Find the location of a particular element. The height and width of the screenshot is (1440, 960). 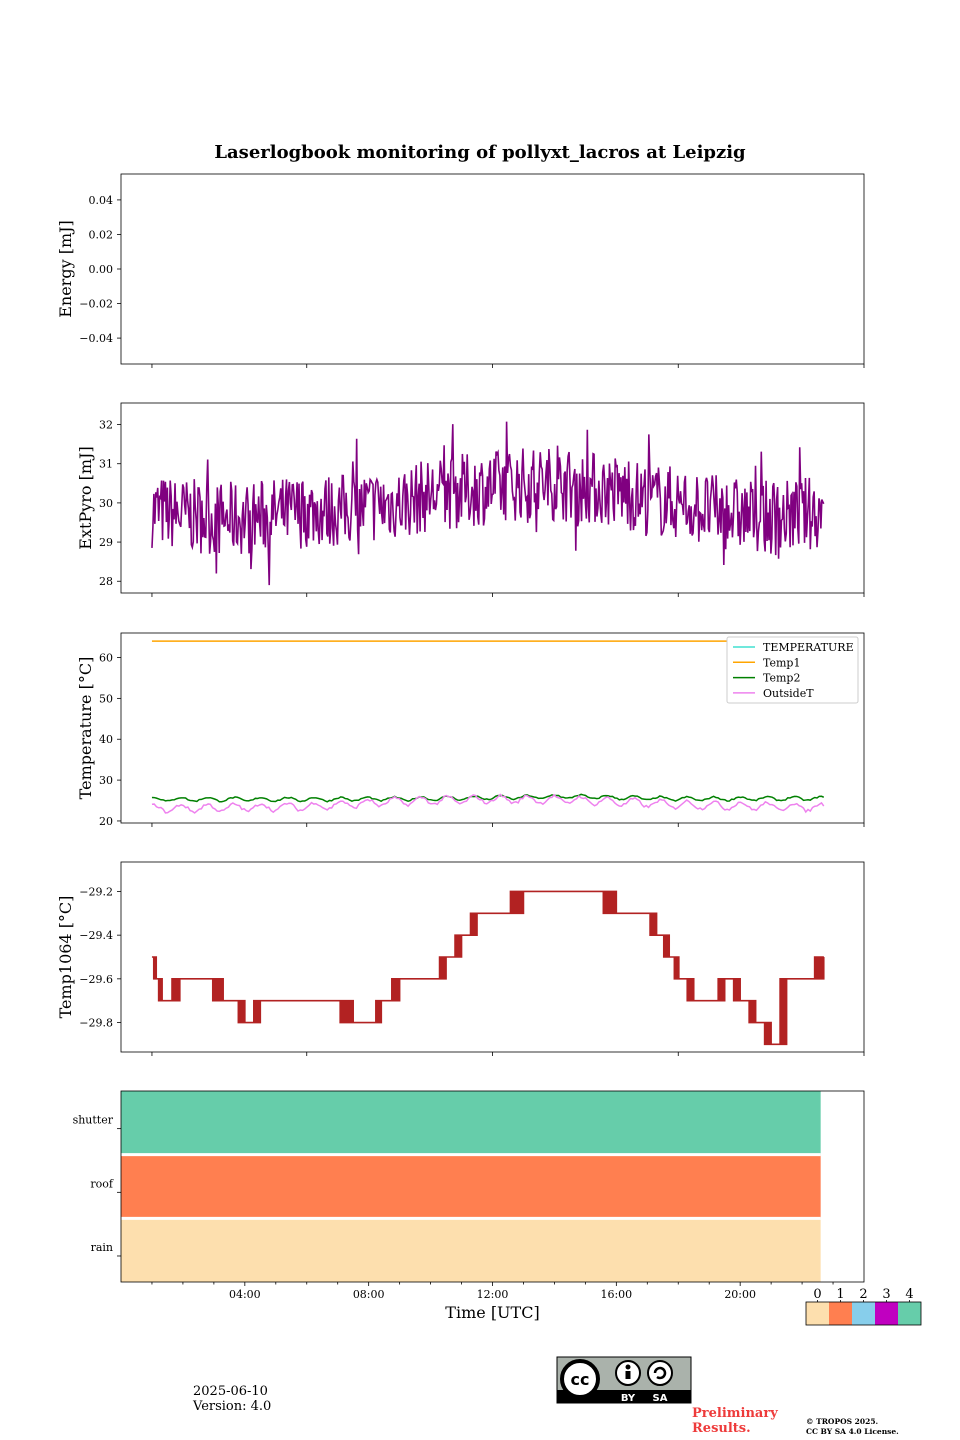

panel-2: 28 29 30 31 32 ExtPyro [mJ] is located at coordinates (470, 499).